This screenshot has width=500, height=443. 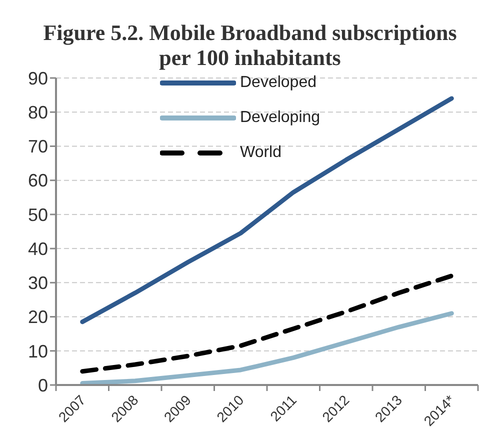 I want to click on legend-label: Developing, so click(x=280, y=117).